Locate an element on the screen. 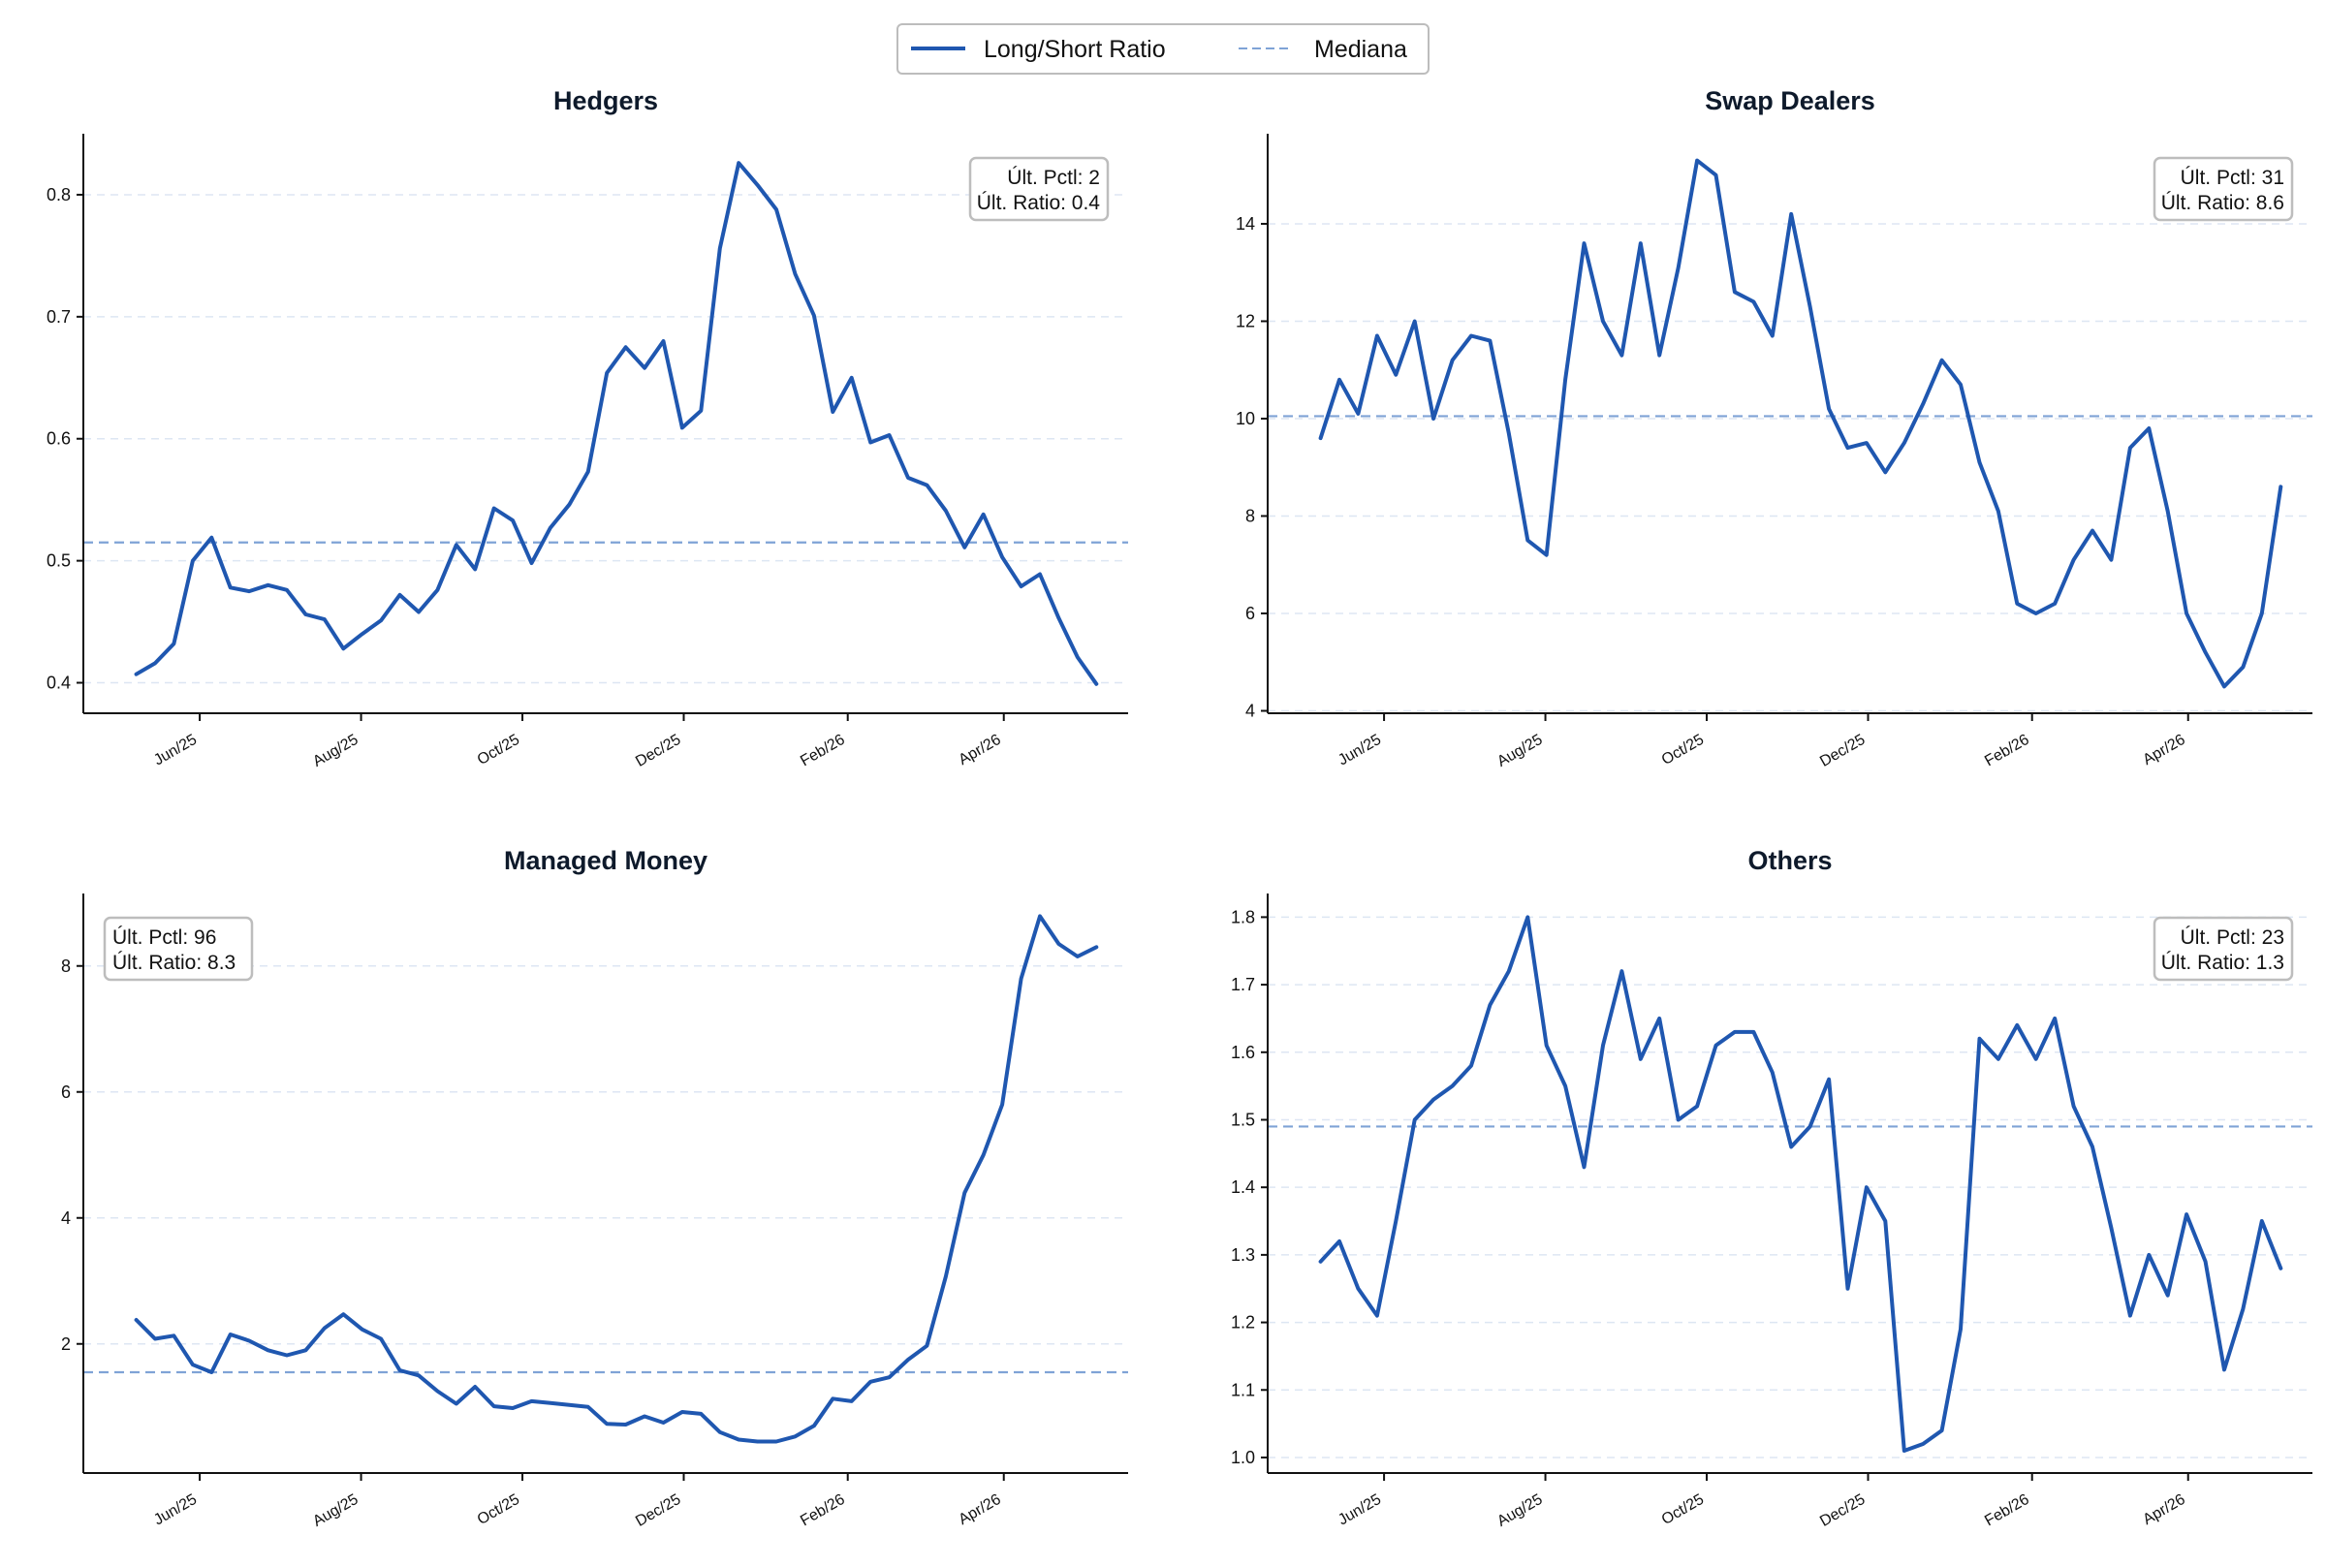 The height and width of the screenshot is (1568, 2326). y-tick-label: 14 is located at coordinates (1245, 224).